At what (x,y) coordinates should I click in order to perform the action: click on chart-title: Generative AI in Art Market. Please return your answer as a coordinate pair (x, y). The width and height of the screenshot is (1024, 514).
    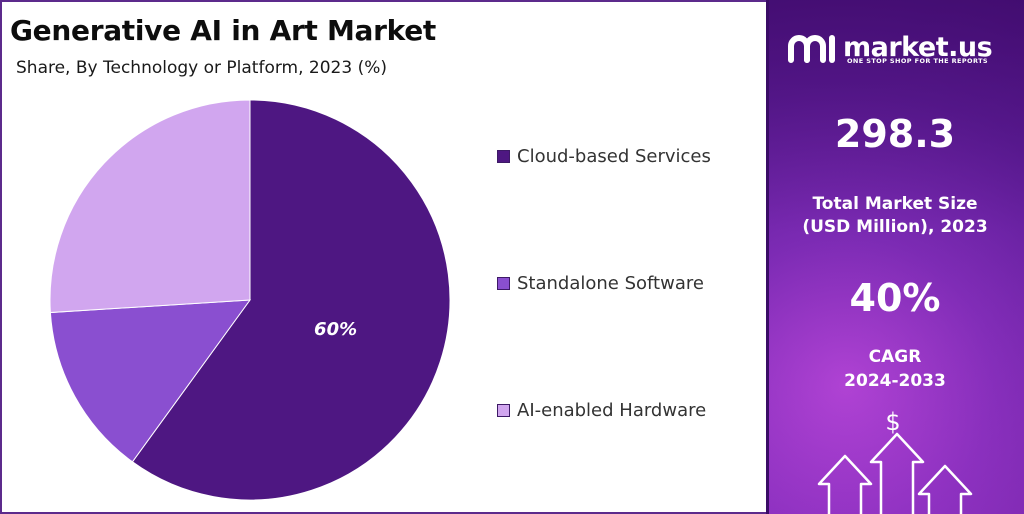
    Looking at the image, I should click on (223, 30).